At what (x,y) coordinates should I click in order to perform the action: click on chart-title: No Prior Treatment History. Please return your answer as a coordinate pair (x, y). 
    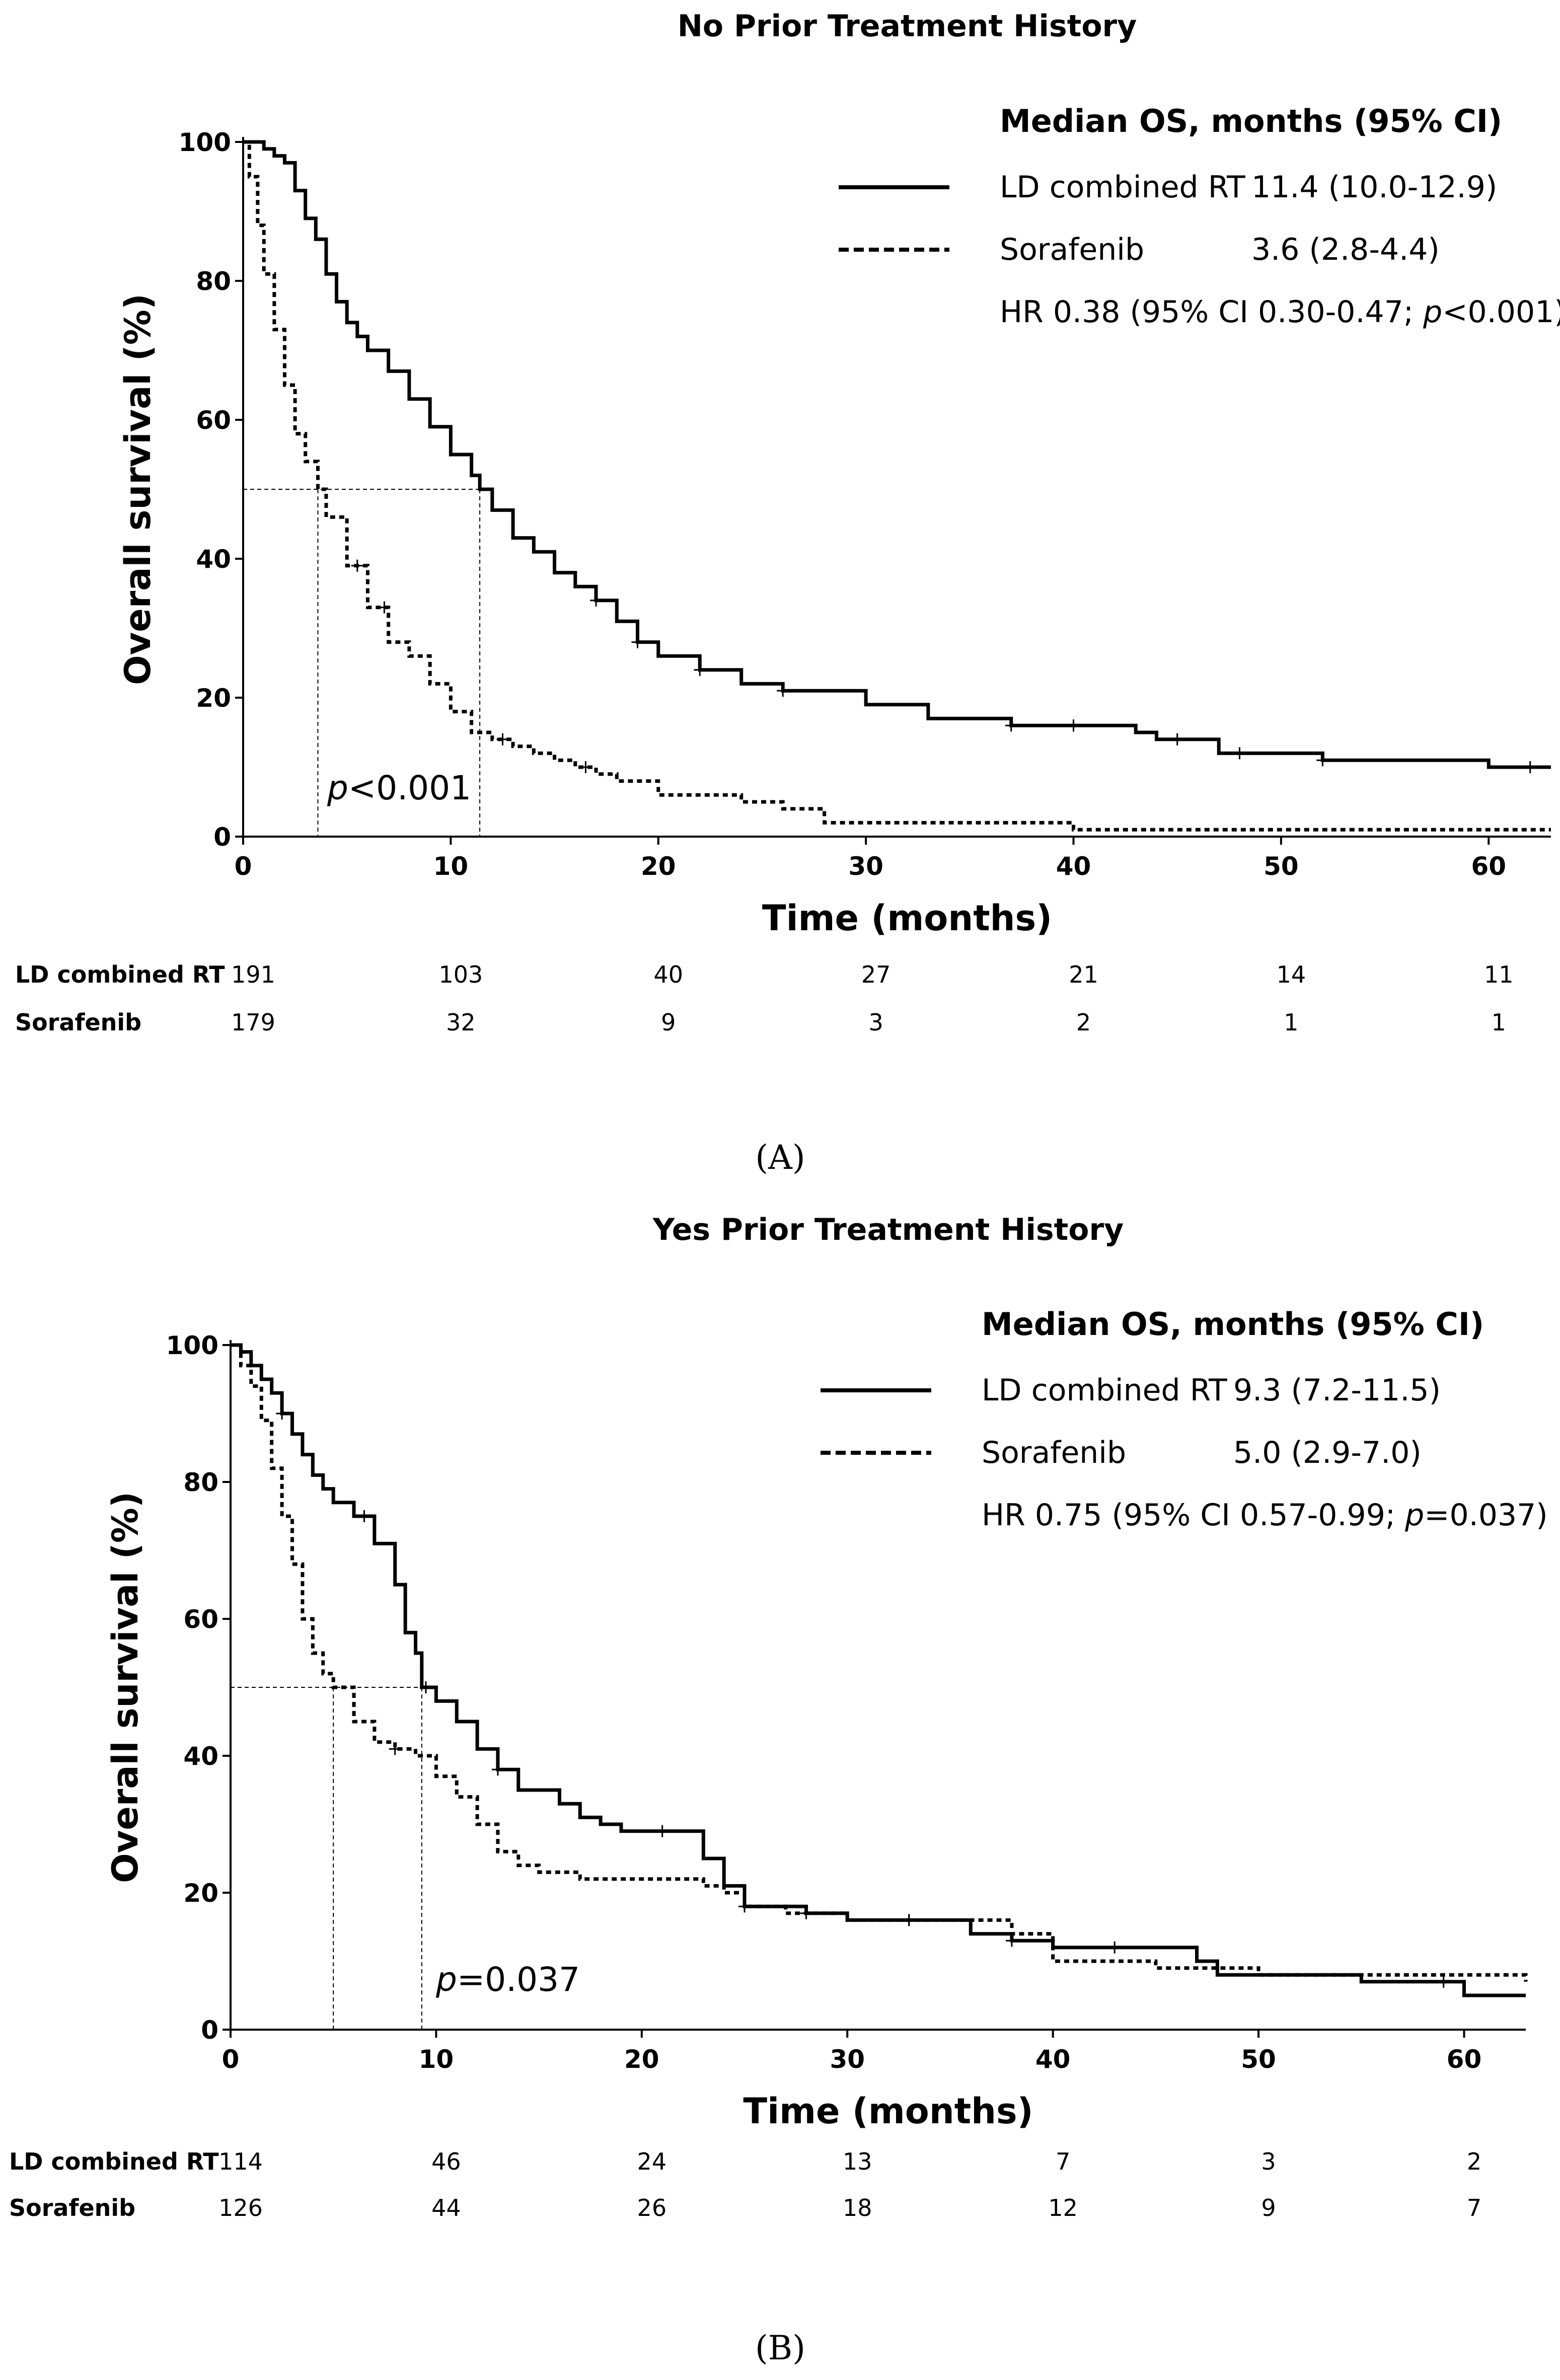
    Looking at the image, I should click on (907, 27).